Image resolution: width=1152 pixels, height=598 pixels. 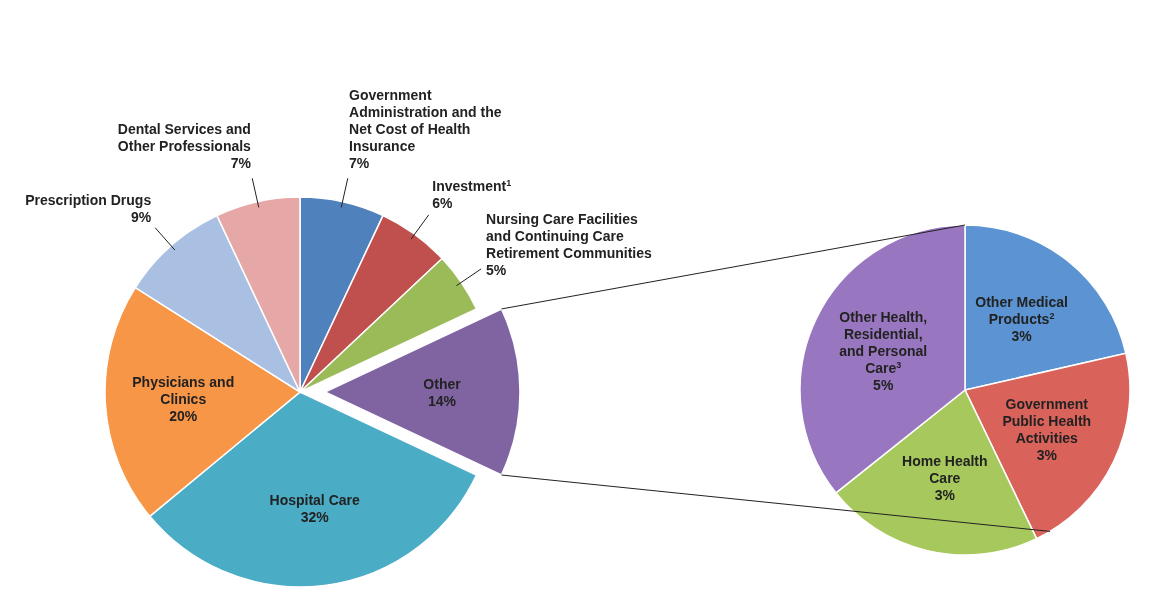 I want to click on slice-label: Dental Services and Other Professionals, so click(x=184, y=138).